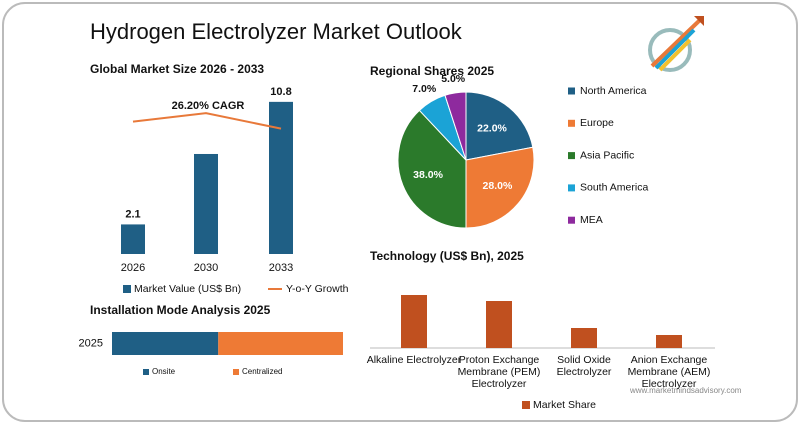 Image resolution: width=800 pixels, height=424 pixels. What do you see at coordinates (564, 405) in the screenshot?
I see `legend-label: Market Share` at bounding box center [564, 405].